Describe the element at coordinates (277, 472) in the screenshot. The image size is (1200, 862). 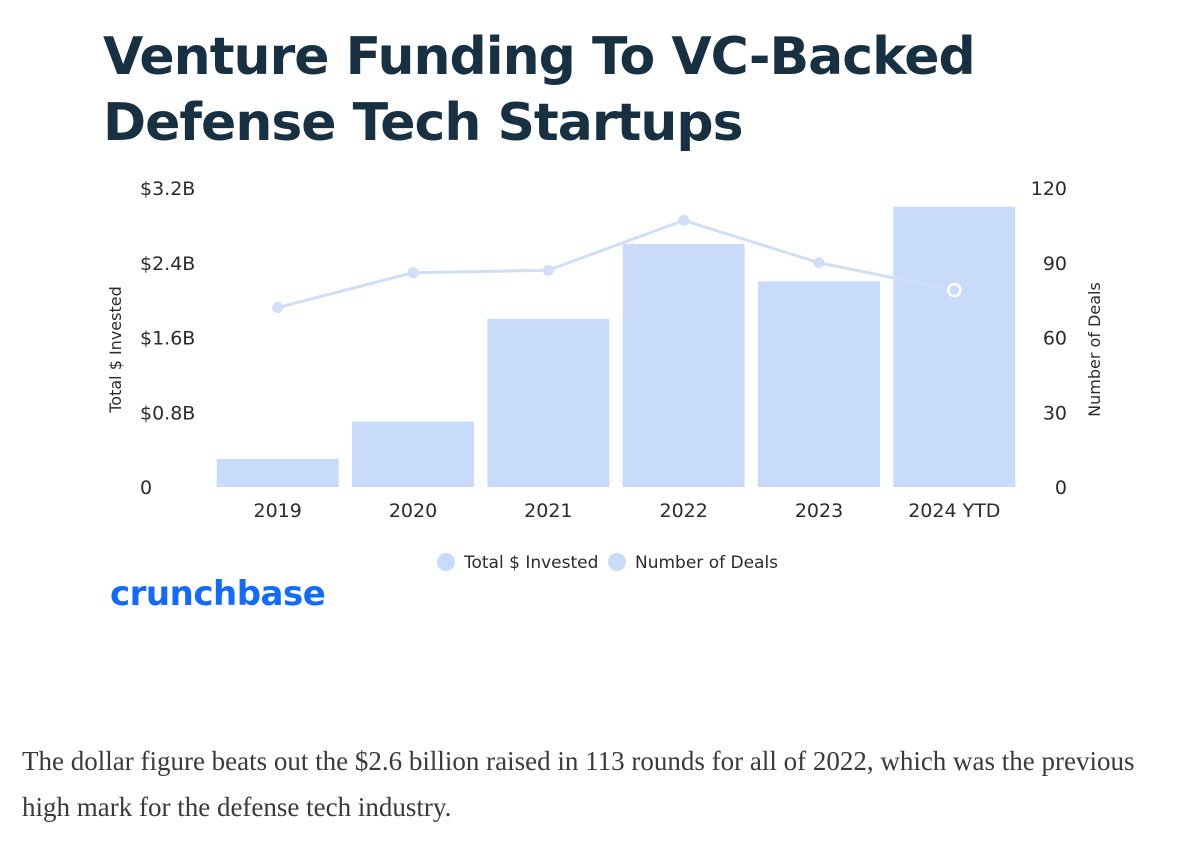
I see `bar-2019` at that location.